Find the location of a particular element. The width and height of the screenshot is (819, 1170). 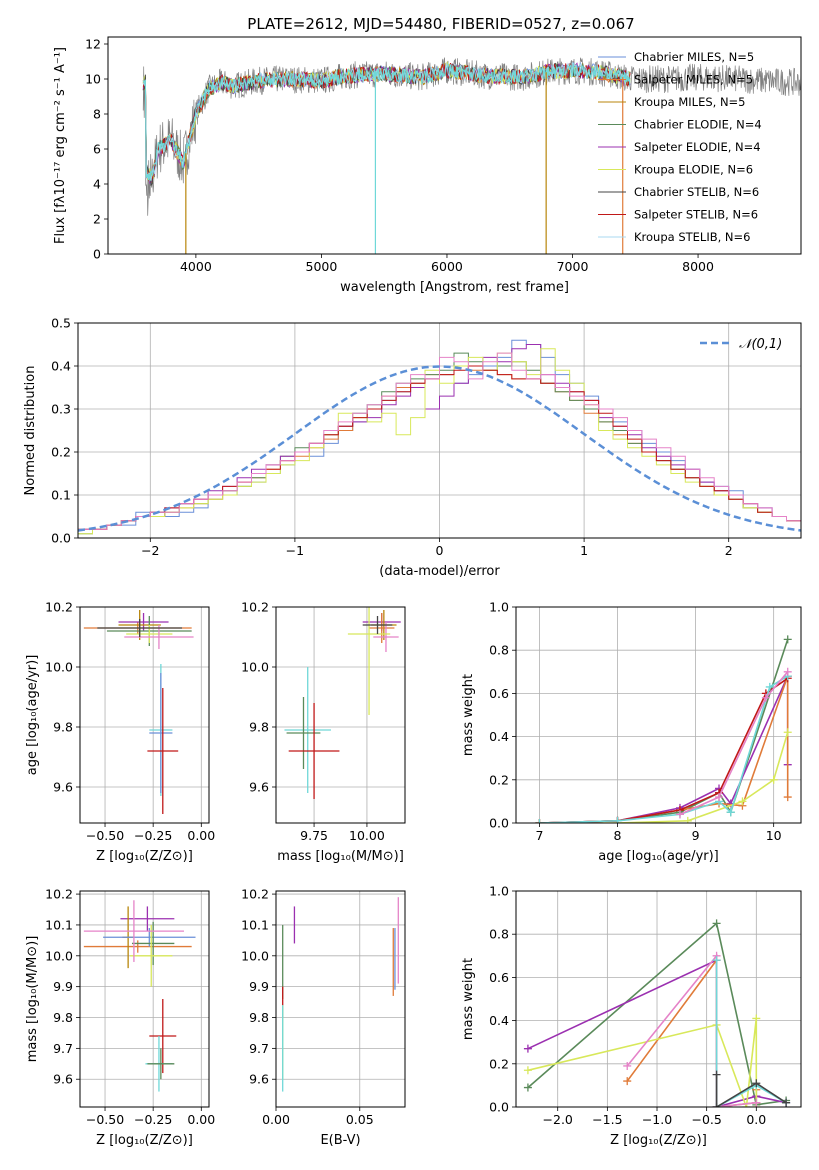

spectrum-legend-label-6: Chabrier STELIB, N=6 is located at coordinates (696, 192).